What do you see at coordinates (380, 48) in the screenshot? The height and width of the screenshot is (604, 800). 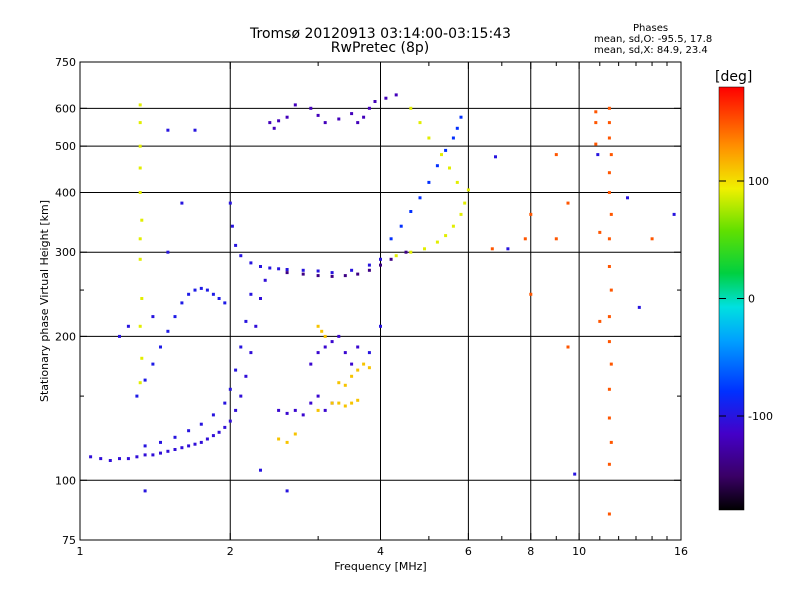 I see `chart-subtitle: RwPretec (8p)` at bounding box center [380, 48].